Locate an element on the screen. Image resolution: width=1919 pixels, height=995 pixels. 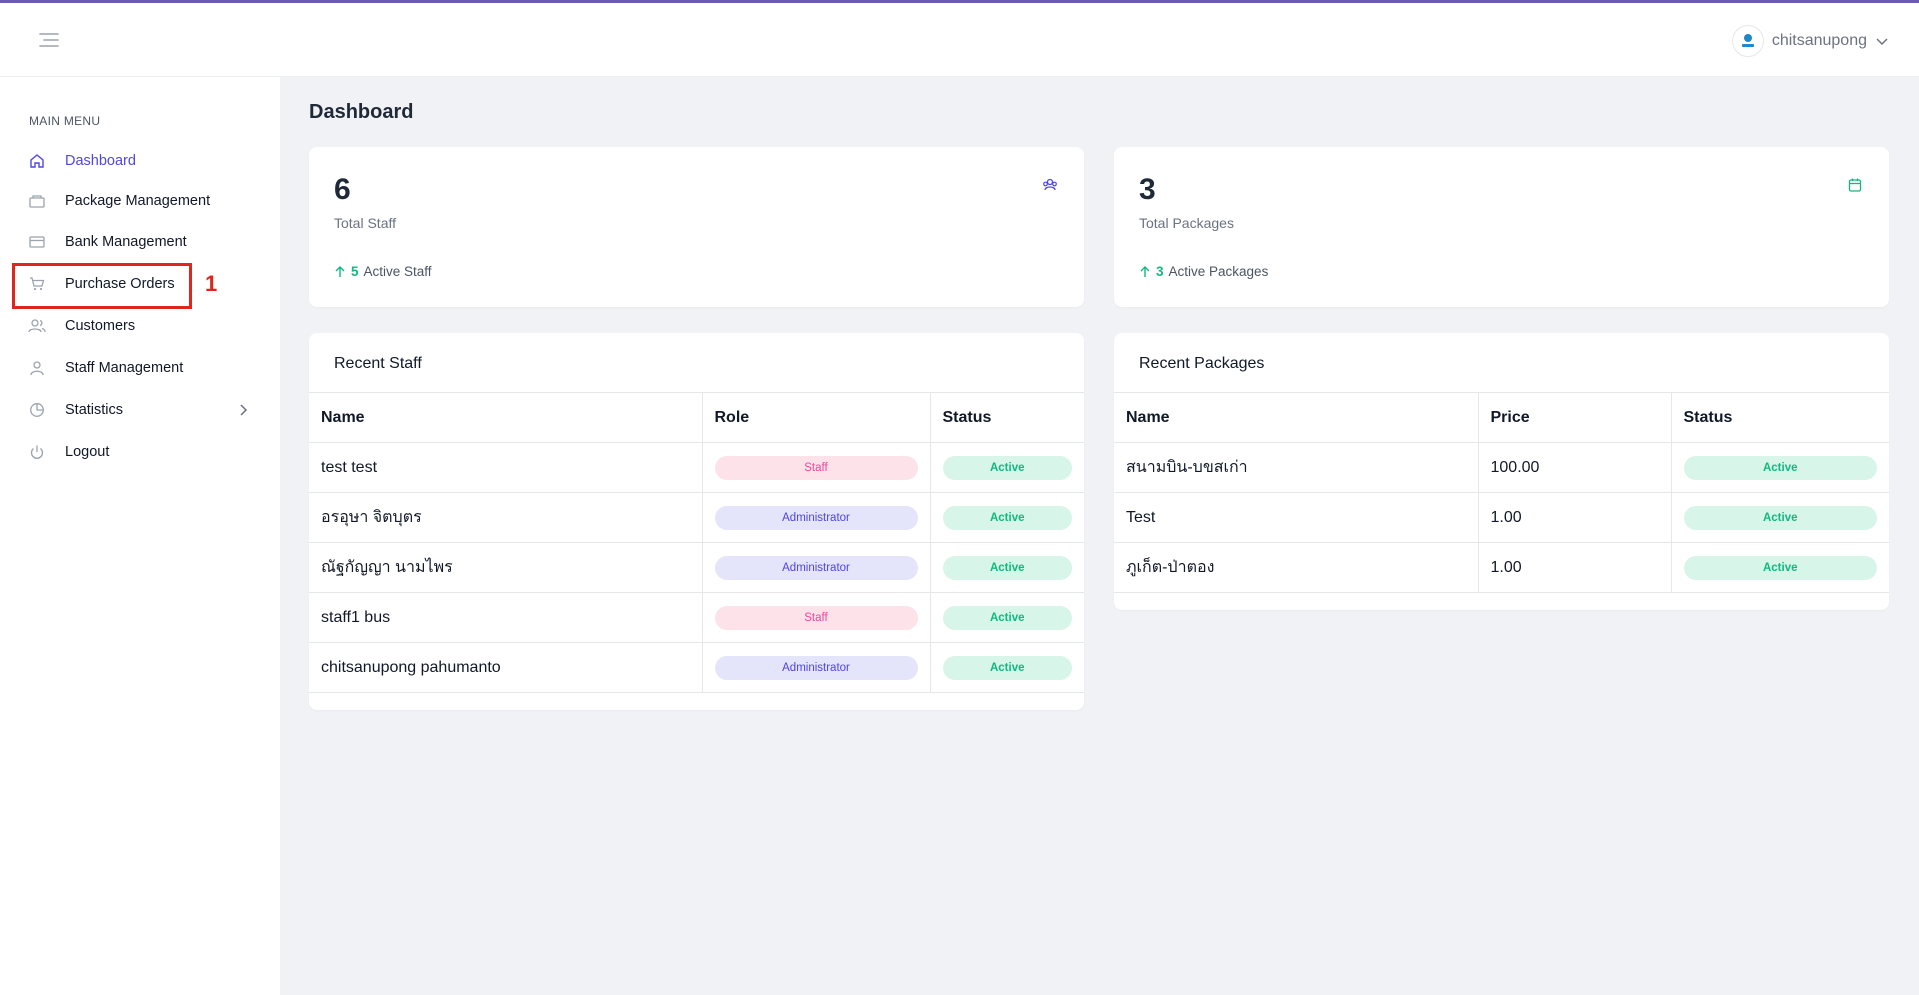
table-header-row: Name Price Status is located at coordinates (1501, 417).